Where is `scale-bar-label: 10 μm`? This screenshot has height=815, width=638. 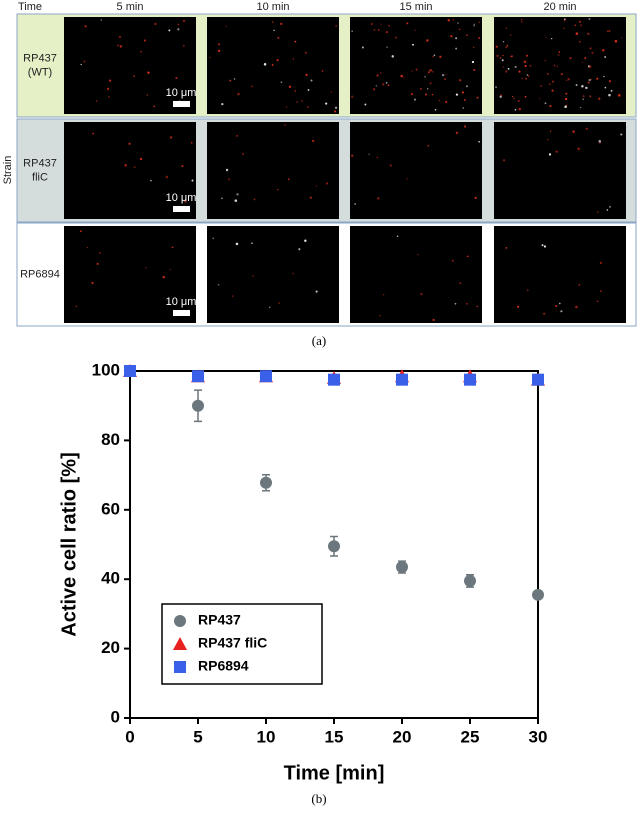 scale-bar-label: 10 μm is located at coordinates (181, 302).